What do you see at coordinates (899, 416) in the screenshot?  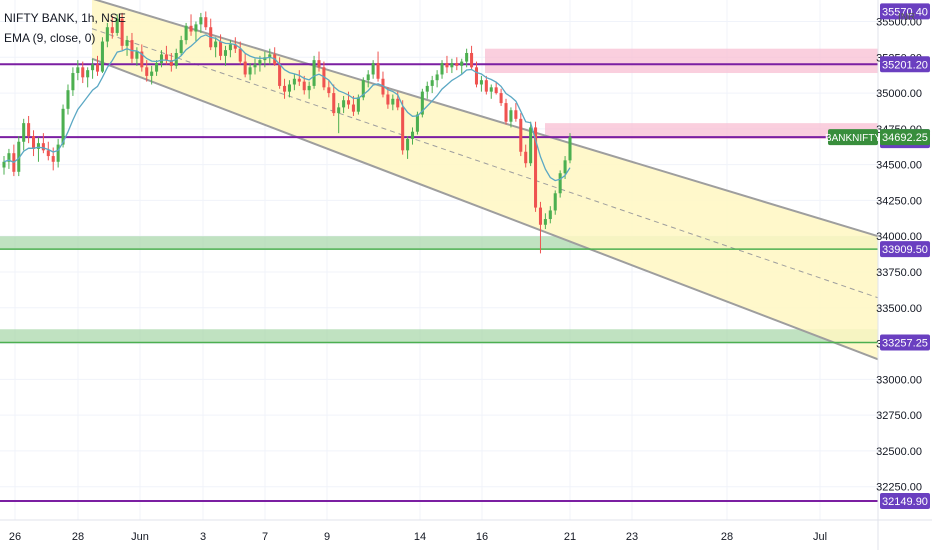 I see `price-tick-label: 32750.00` at bounding box center [899, 416].